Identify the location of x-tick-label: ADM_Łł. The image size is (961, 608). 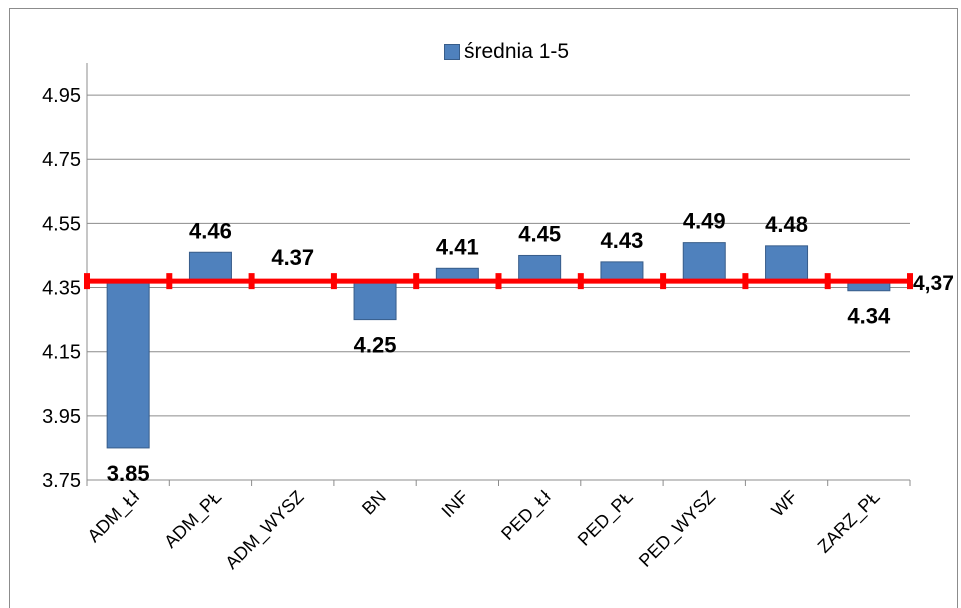
(114, 517).